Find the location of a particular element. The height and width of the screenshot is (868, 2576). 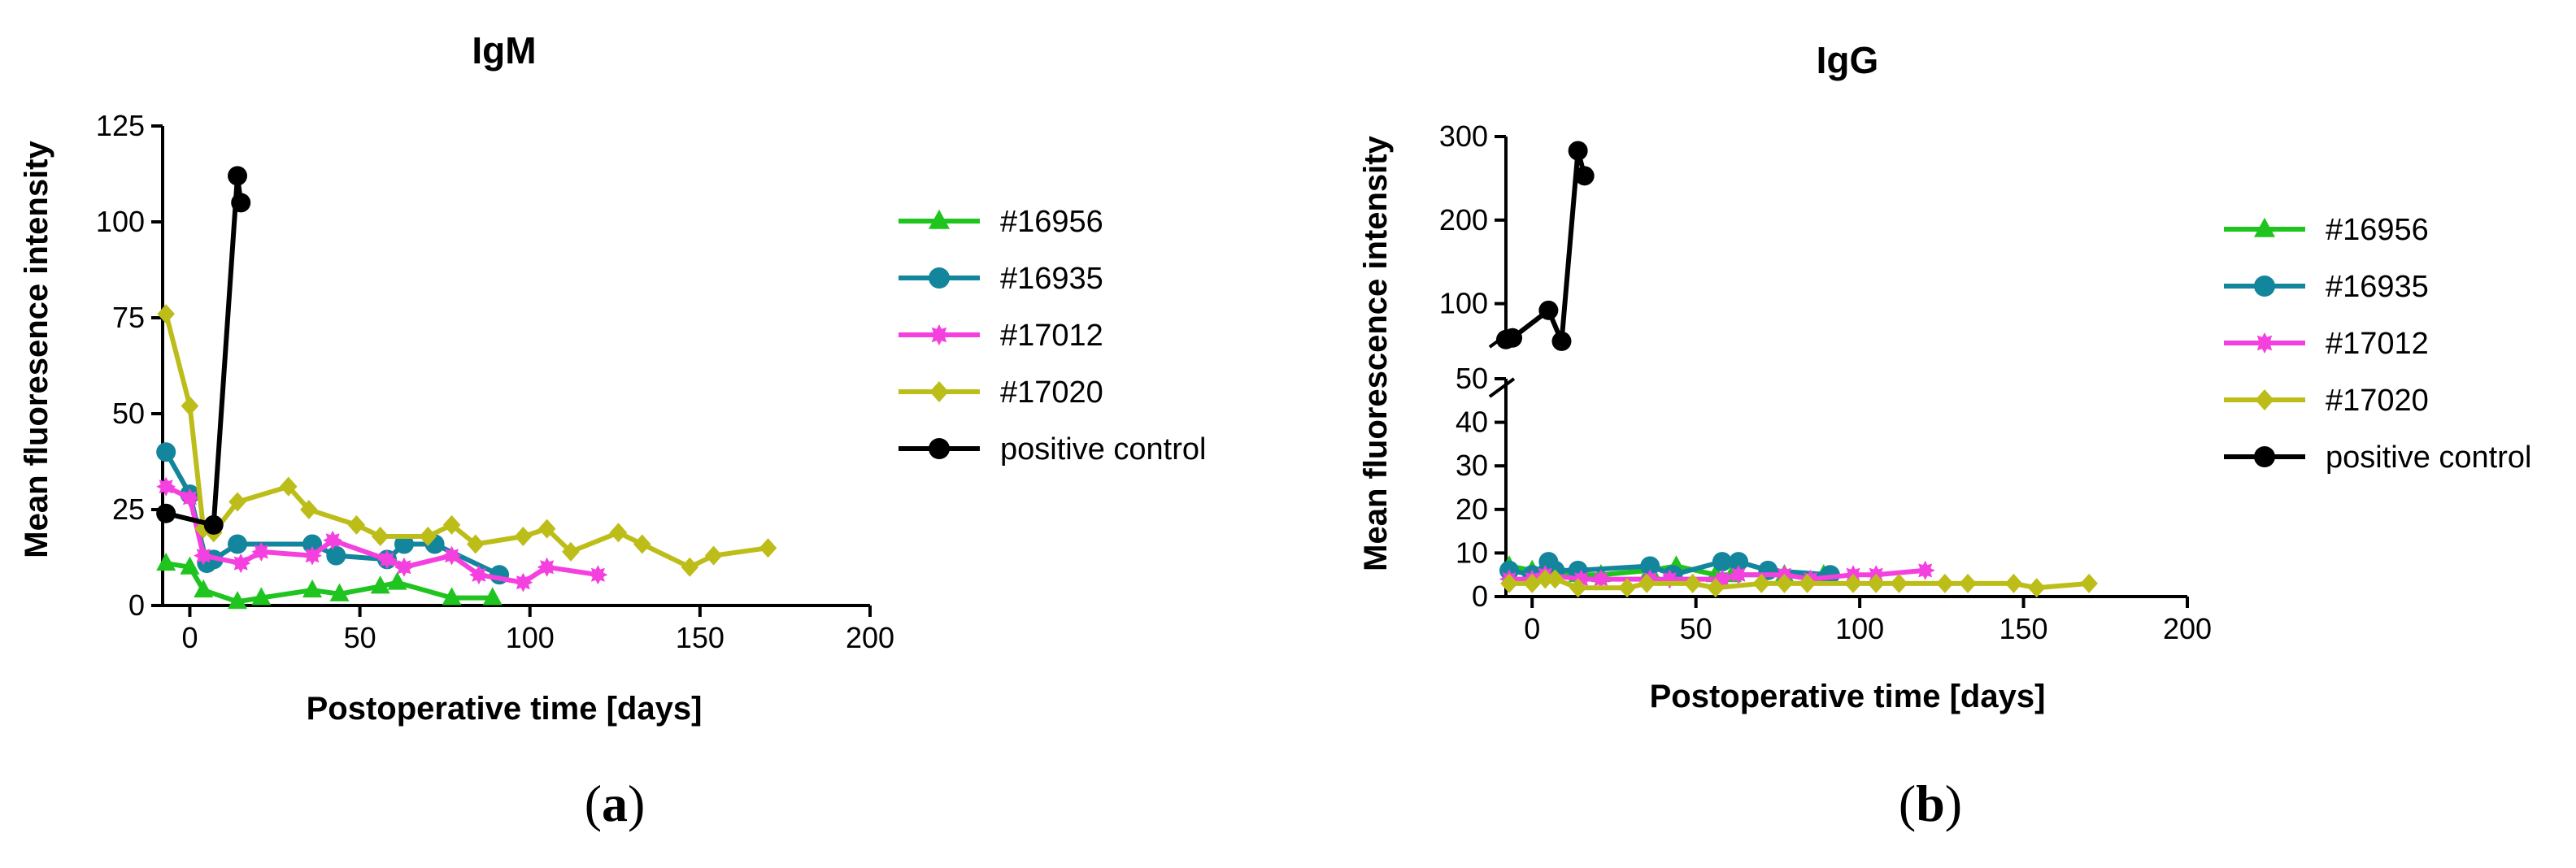

igg-legend-item-16935: #16935 is located at coordinates (2327, 287).